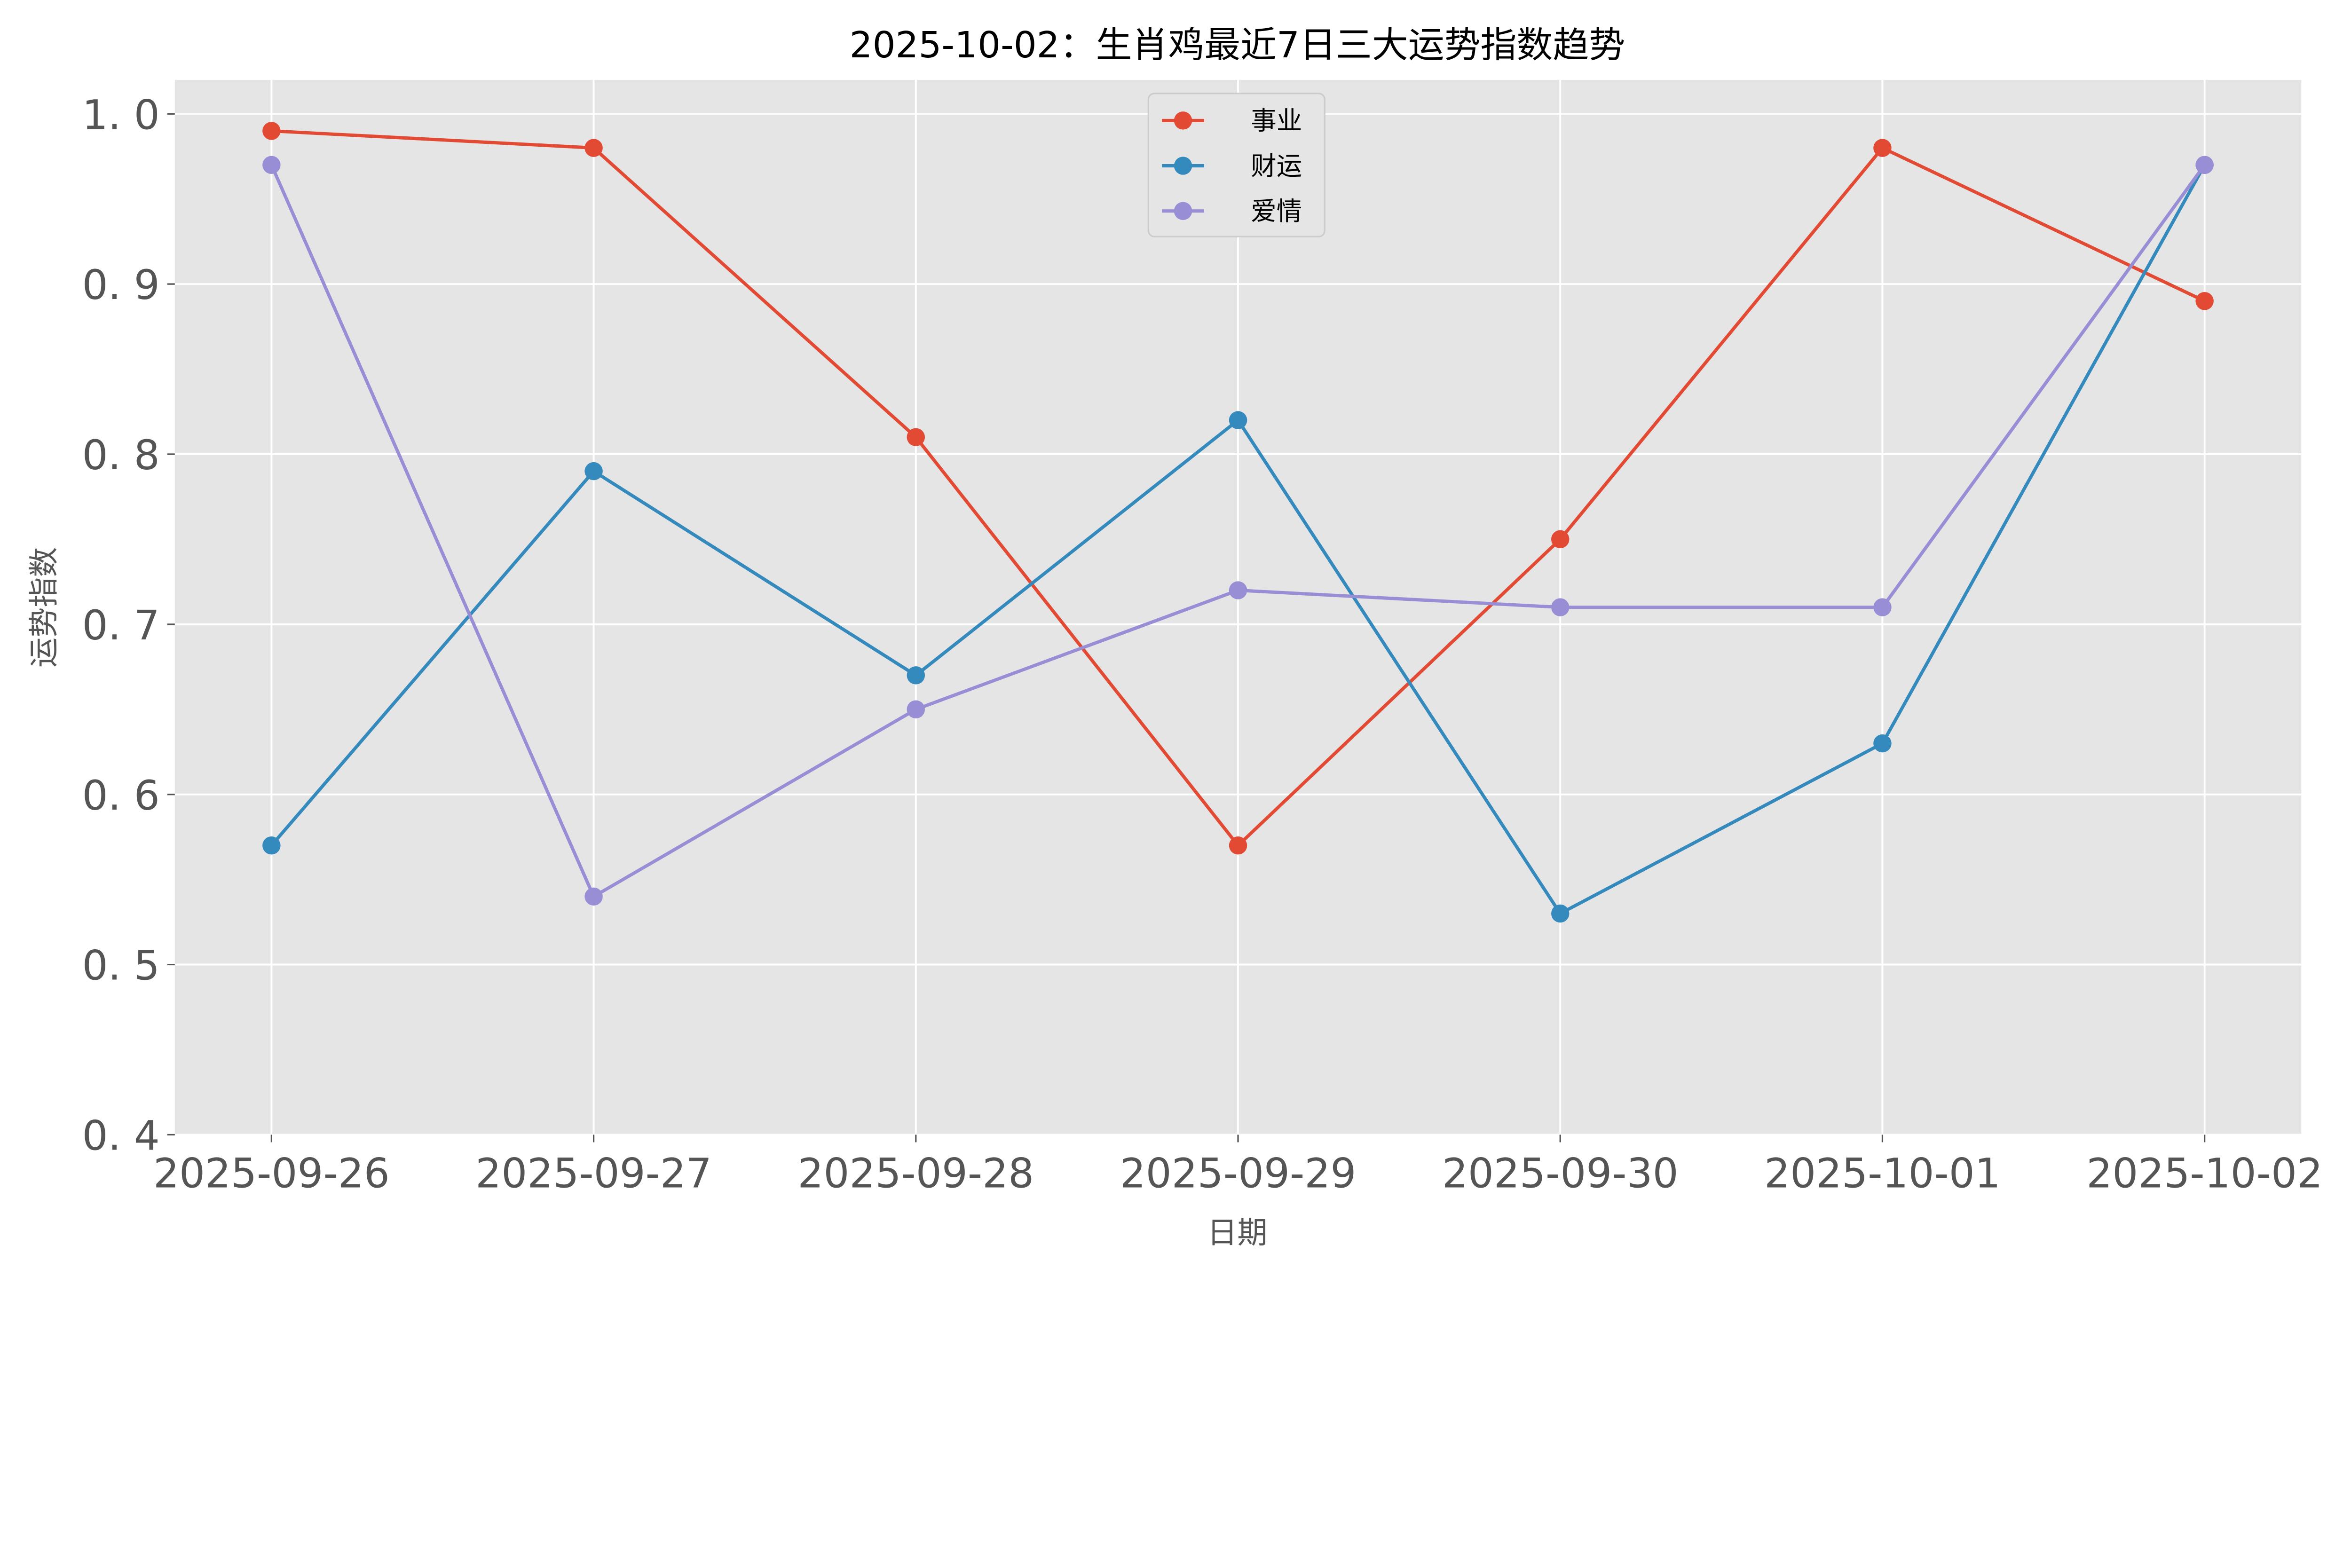 The image size is (2351, 1568). What do you see at coordinates (44, 607) in the screenshot?
I see `y-axis-label: 运势指数` at bounding box center [44, 607].